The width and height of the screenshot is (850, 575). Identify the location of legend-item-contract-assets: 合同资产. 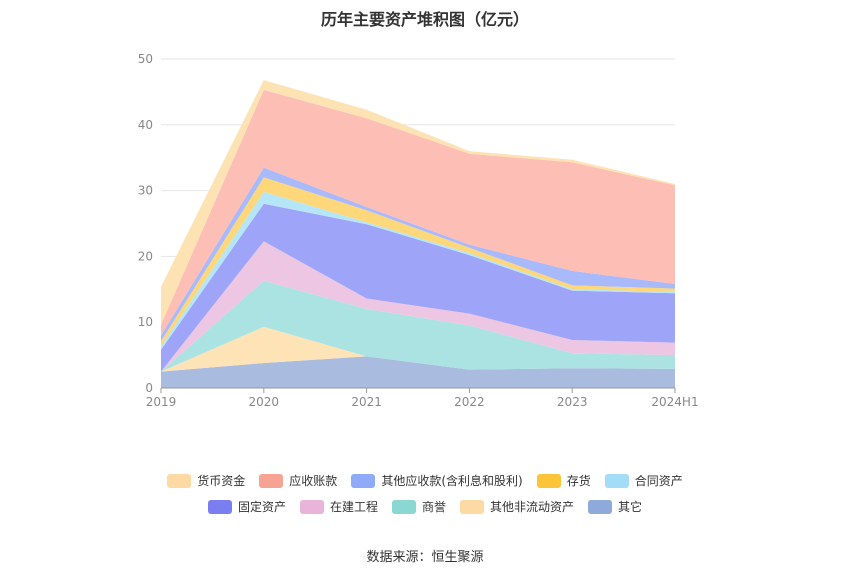
(643, 480).